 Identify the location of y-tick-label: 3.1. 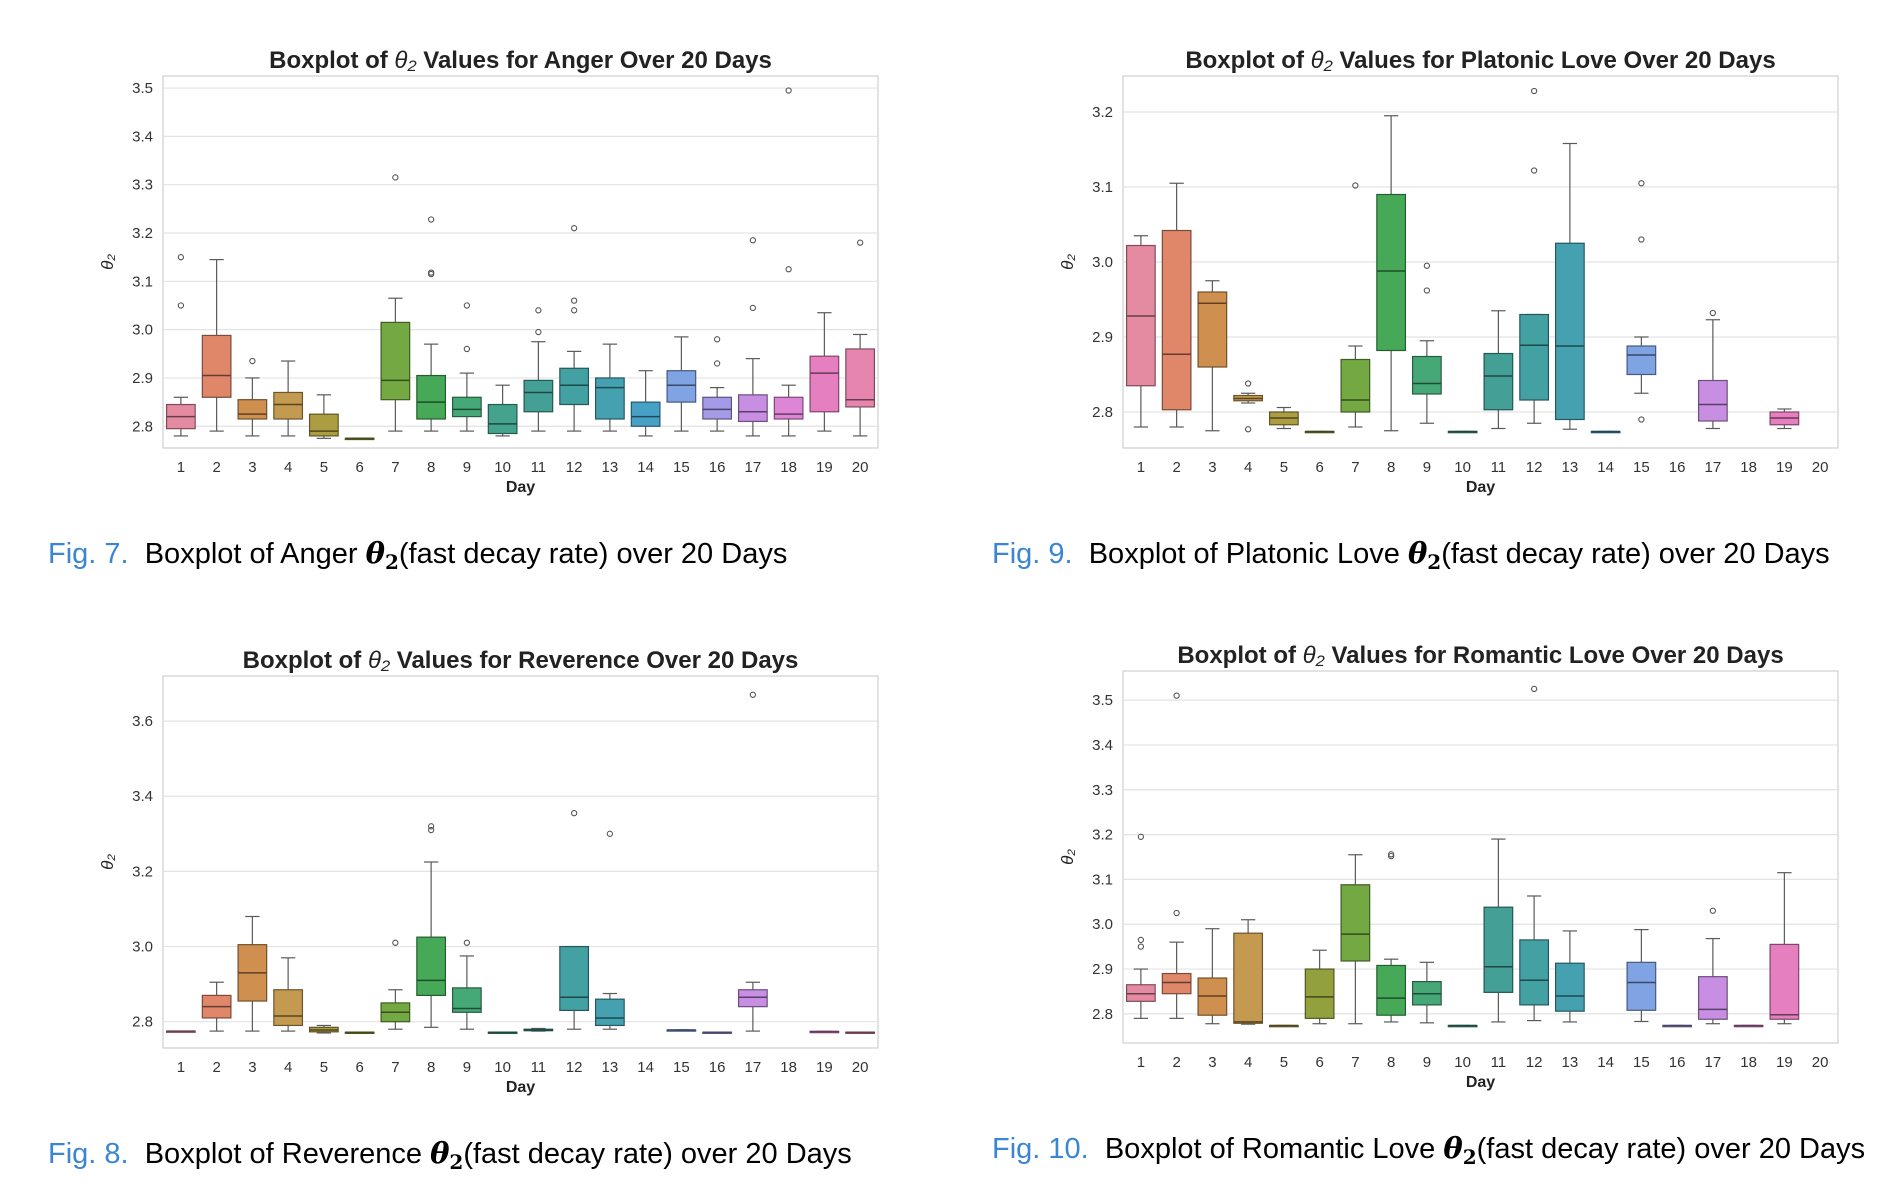
(142, 281).